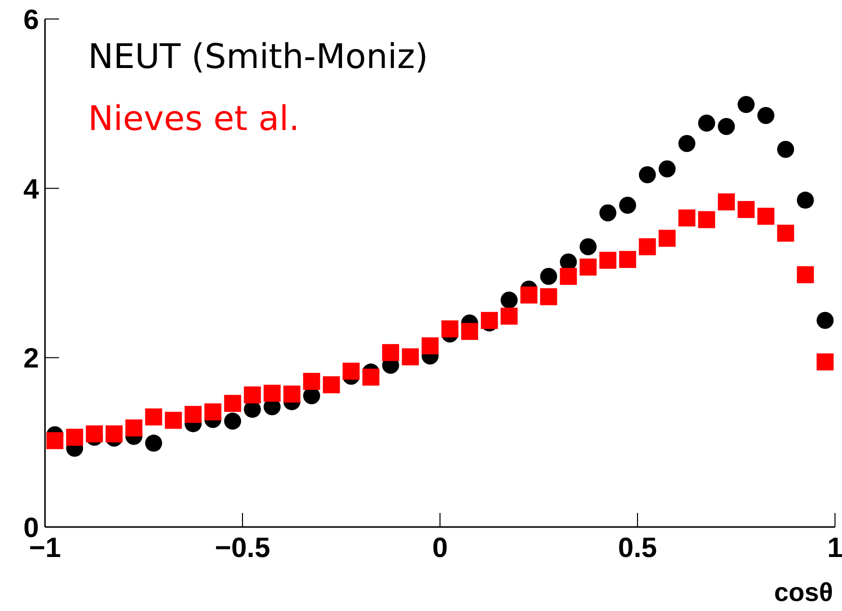 This screenshot has height=611, width=842. Describe the element at coordinates (834, 547) in the screenshot. I see `x-tick-label: 1` at that location.